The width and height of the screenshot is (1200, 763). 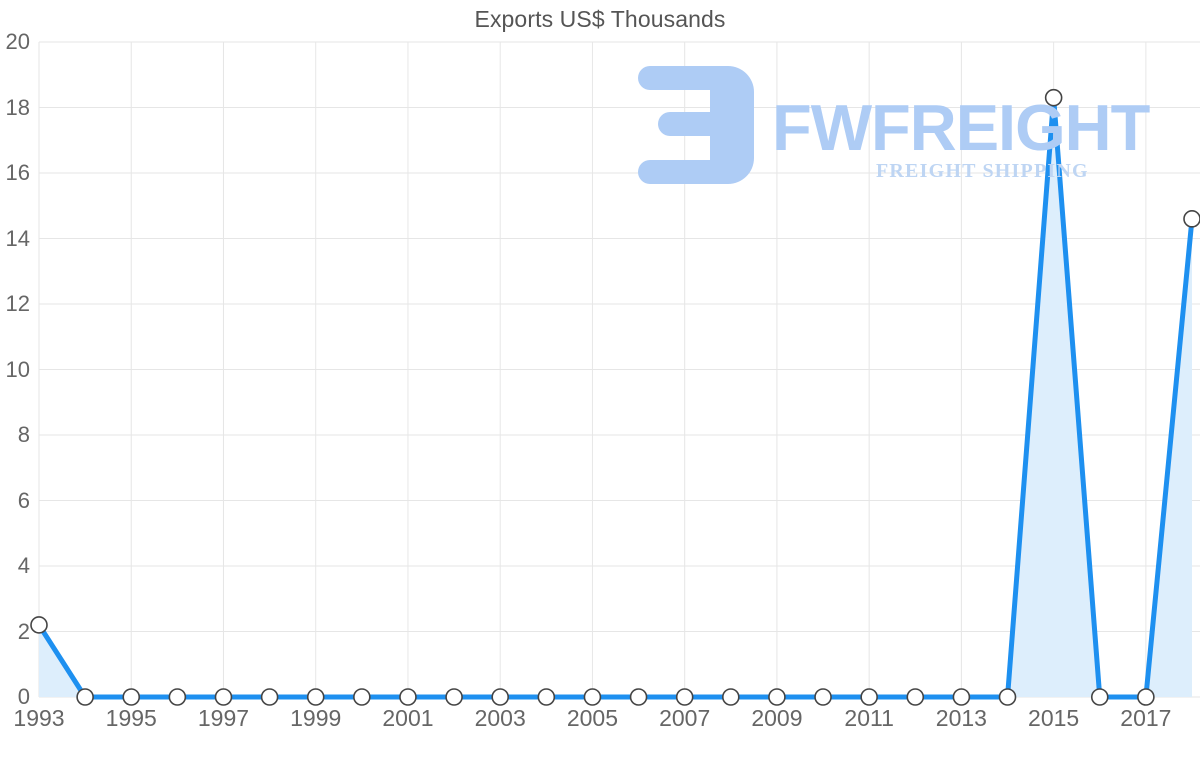 I want to click on x-axis-tick-label: 2007, so click(x=685, y=718).